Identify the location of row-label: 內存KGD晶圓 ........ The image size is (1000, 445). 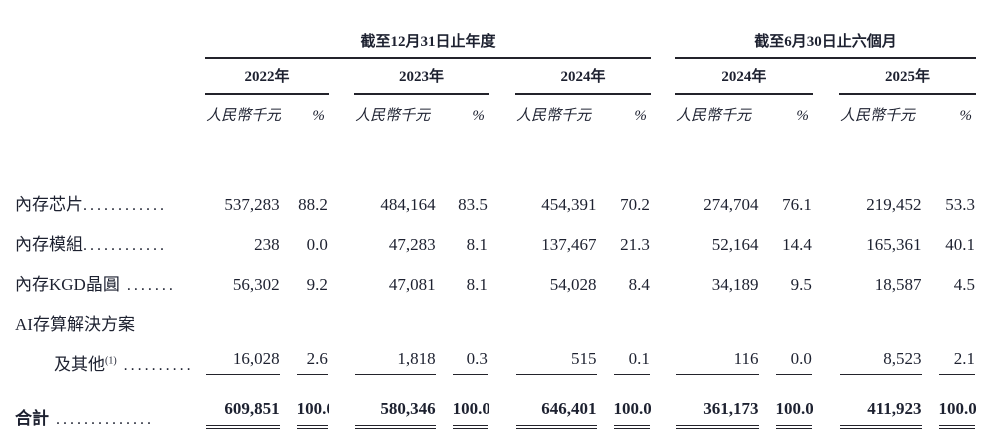
(95, 284).